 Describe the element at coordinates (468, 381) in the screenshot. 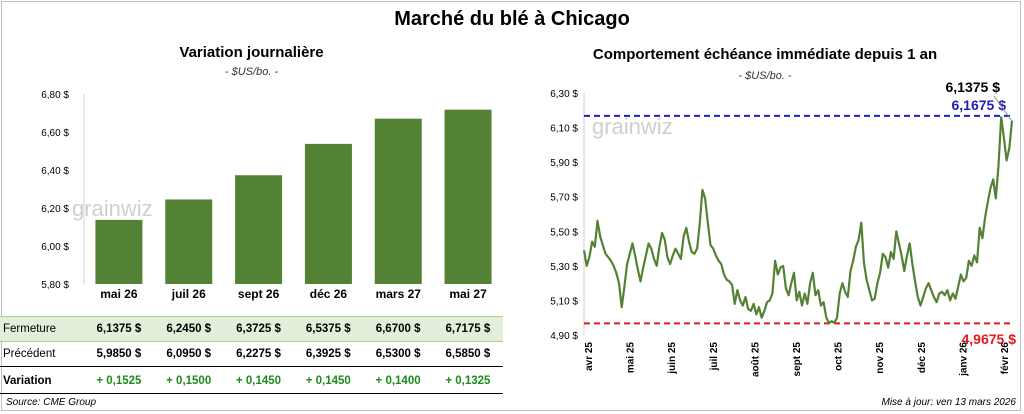

I see `variation-cell: + 0,1325` at that location.